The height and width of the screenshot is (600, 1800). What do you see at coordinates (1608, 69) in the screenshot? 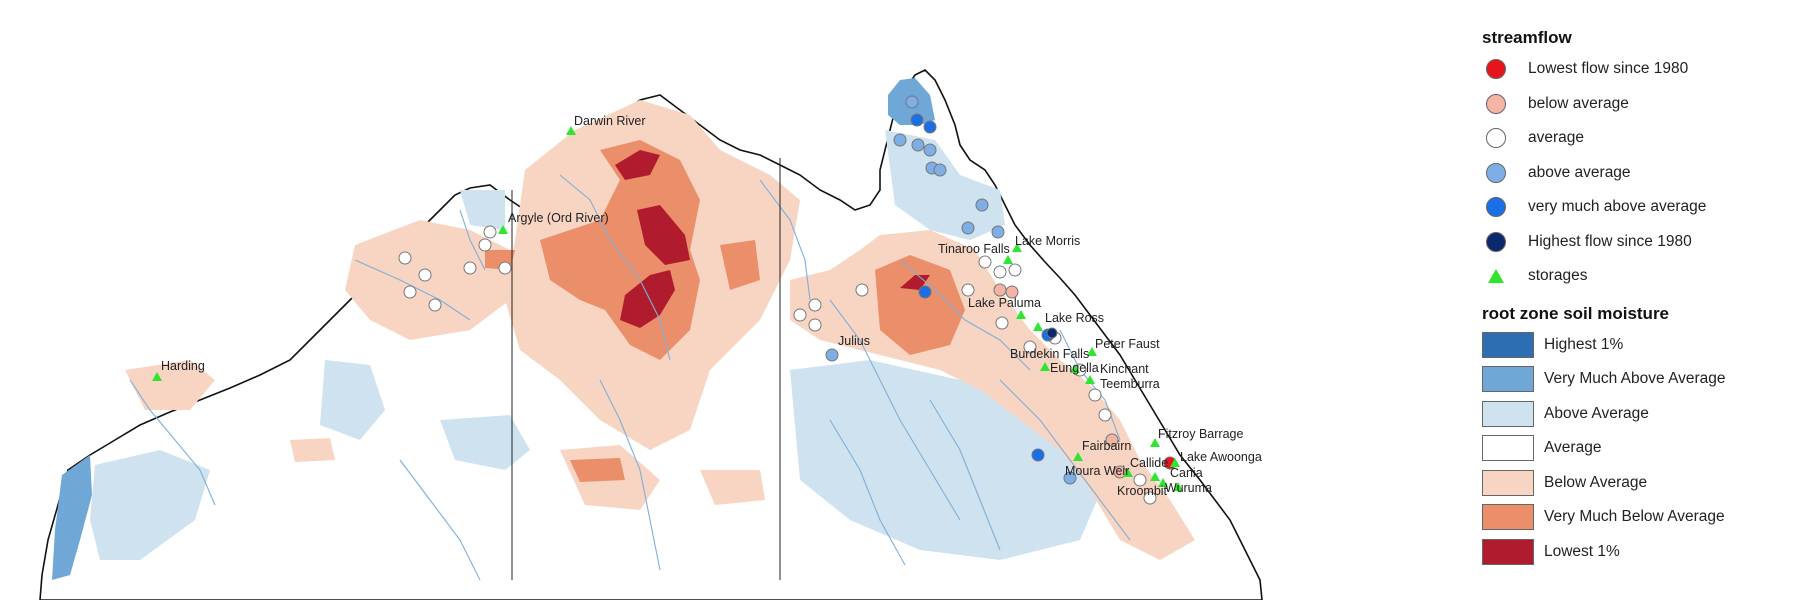
I see `streamflow-legend-label: Lowest flow since 1980` at bounding box center [1608, 69].